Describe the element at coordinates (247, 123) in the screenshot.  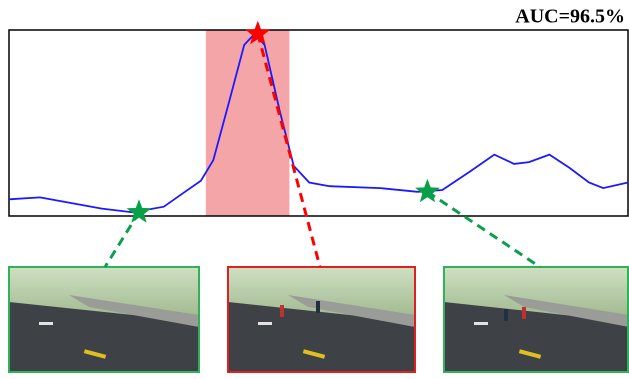
I see `shaded-region` at that location.